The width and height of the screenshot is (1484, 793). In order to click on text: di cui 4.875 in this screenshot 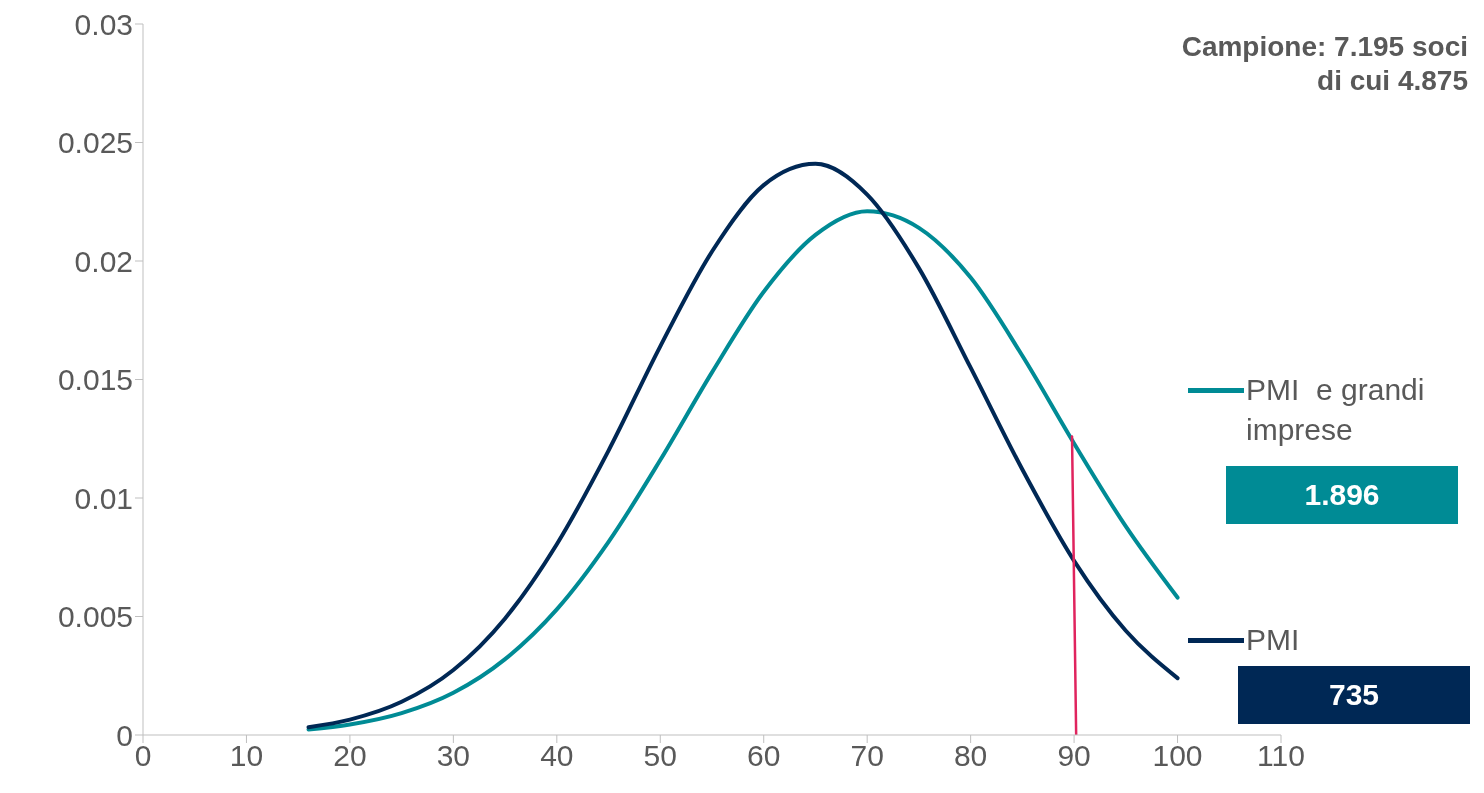, I will do `click(1392, 81)`.